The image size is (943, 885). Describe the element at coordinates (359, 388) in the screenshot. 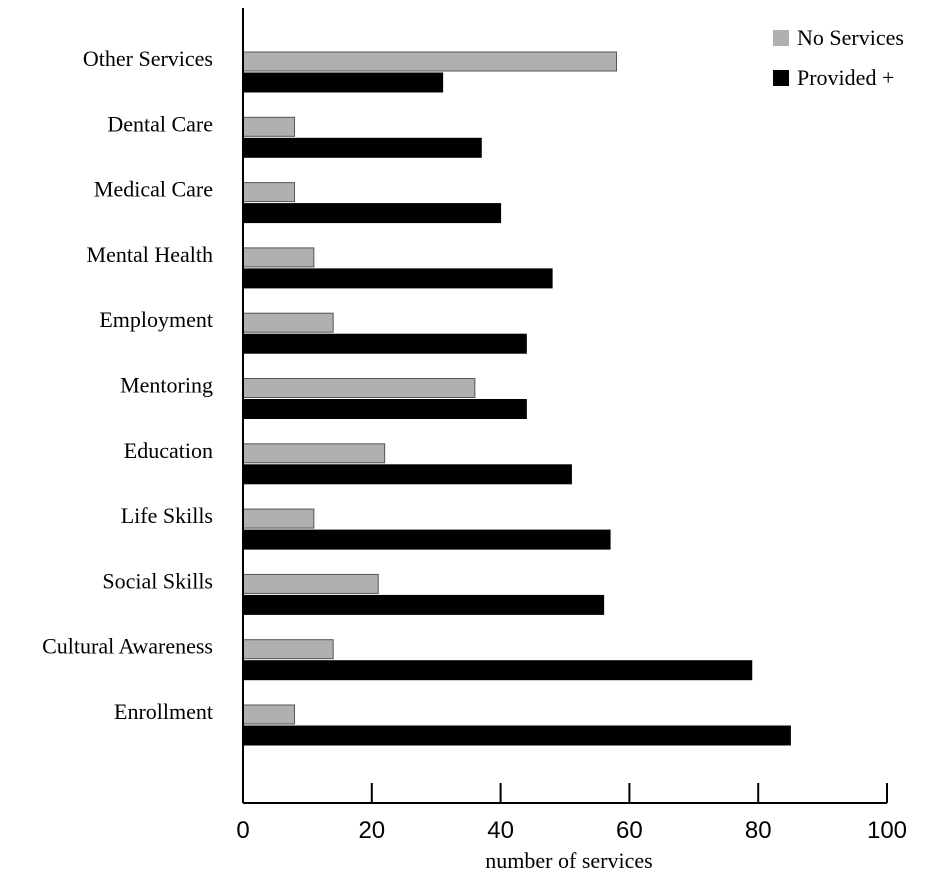

I see `bar-no-services-mentoring` at that location.